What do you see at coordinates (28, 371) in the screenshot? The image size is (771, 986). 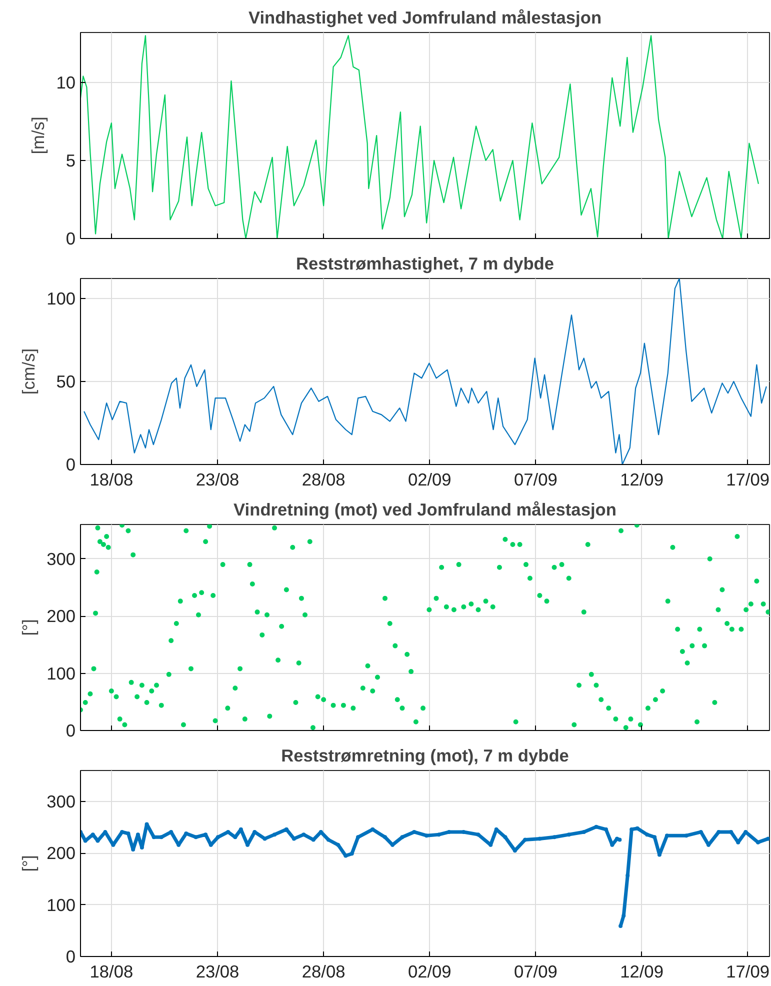 I see `y-axis-title: [cm/s]` at bounding box center [28, 371].